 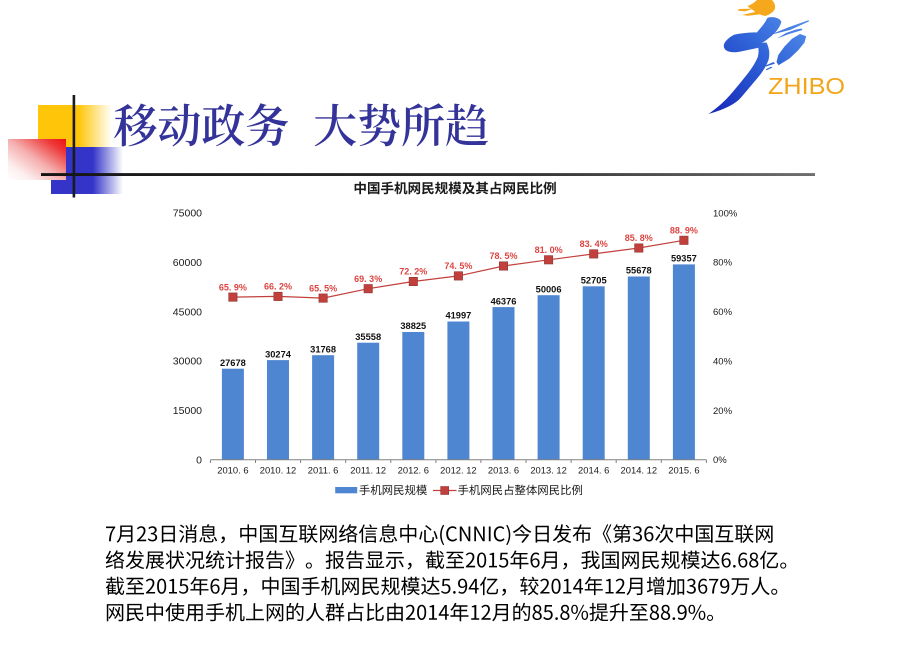 What do you see at coordinates (368, 470) in the screenshot?
I see `svg-text: 2011. 12` at bounding box center [368, 470].